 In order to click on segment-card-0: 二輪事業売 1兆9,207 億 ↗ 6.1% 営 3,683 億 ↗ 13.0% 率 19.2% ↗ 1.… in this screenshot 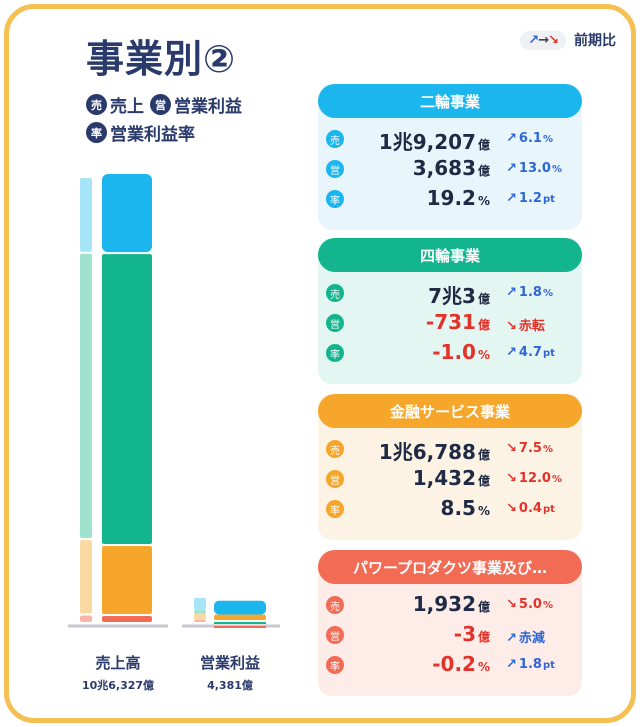, I will do `click(450, 157)`.